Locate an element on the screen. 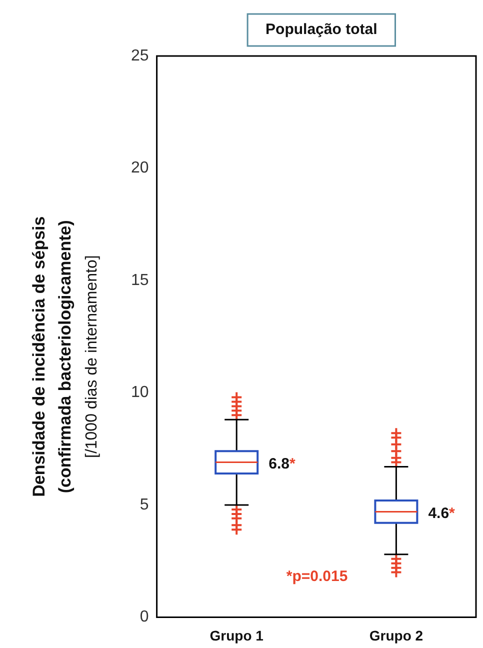 Image resolution: width=483 pixels, height=648 pixels. chart-title: População total is located at coordinates (322, 29).